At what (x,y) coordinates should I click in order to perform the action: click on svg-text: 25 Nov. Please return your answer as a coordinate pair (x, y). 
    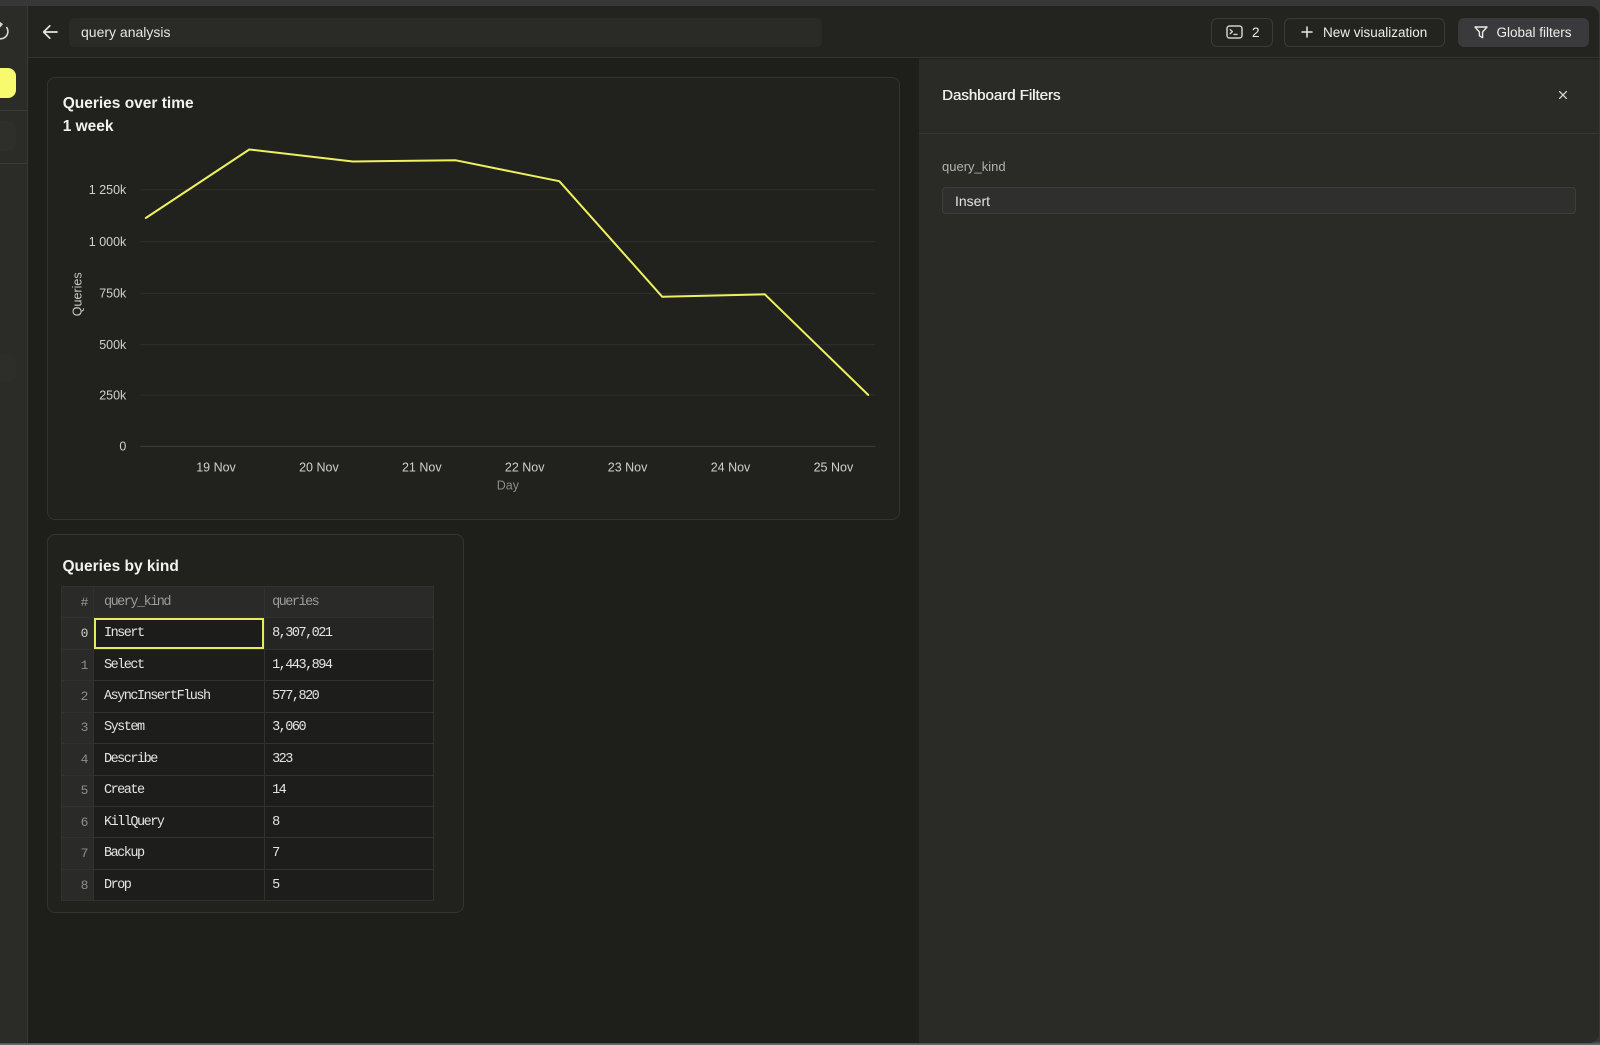
    Looking at the image, I should click on (833, 467).